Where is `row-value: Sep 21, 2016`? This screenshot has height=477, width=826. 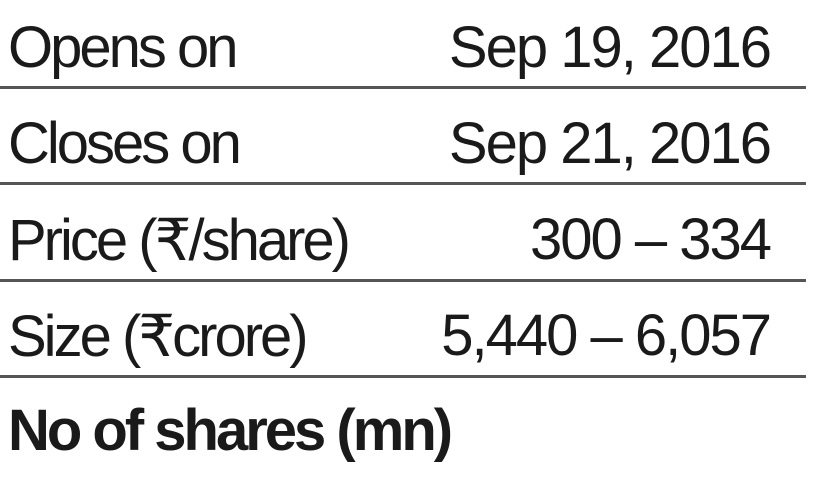 row-value: Sep 21, 2016 is located at coordinates (610, 143).